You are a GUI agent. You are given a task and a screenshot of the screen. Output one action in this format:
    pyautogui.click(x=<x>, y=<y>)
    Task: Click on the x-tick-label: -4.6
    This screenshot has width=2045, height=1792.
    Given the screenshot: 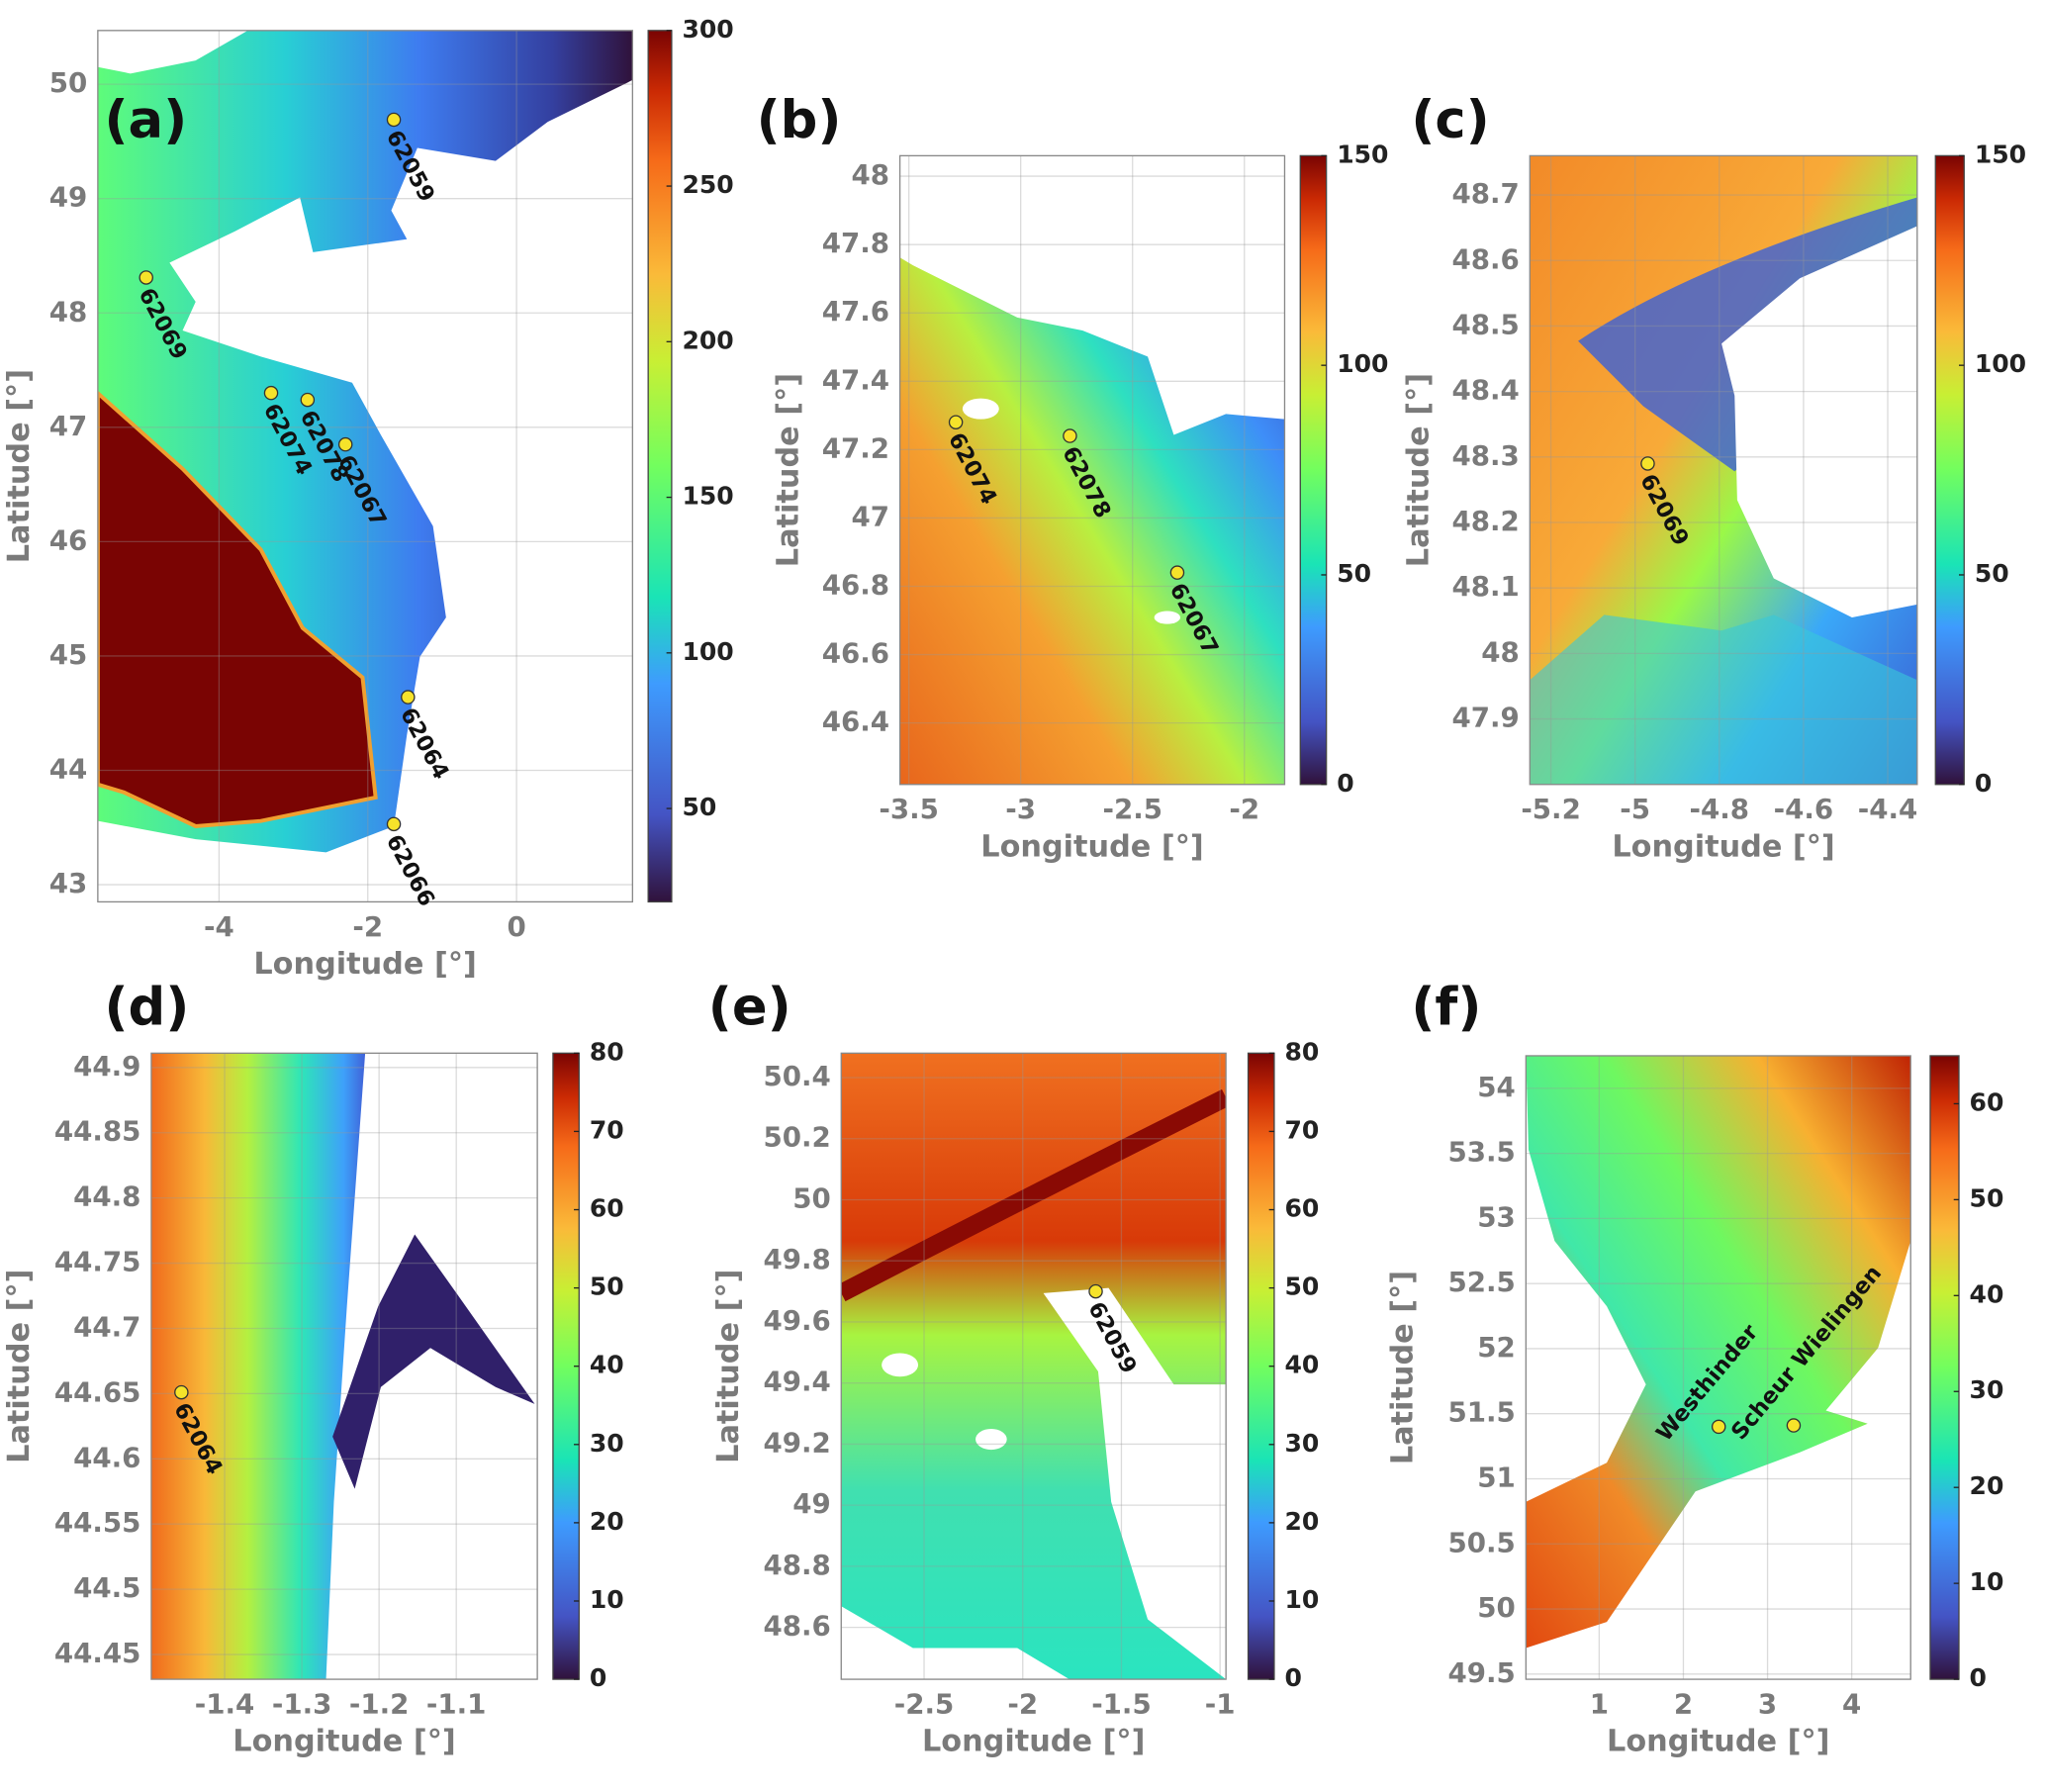 What is the action you would take?
    pyautogui.click(x=1804, y=809)
    